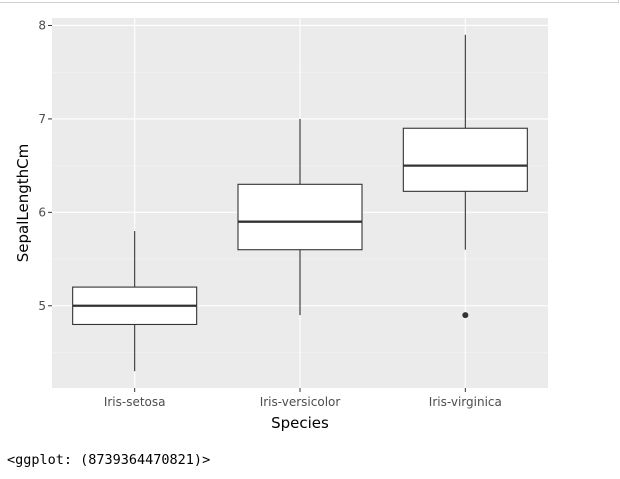  Describe the element at coordinates (109, 460) in the screenshot. I see `ggplot-repr-output: <ggplot: (8739364470821)>` at that location.